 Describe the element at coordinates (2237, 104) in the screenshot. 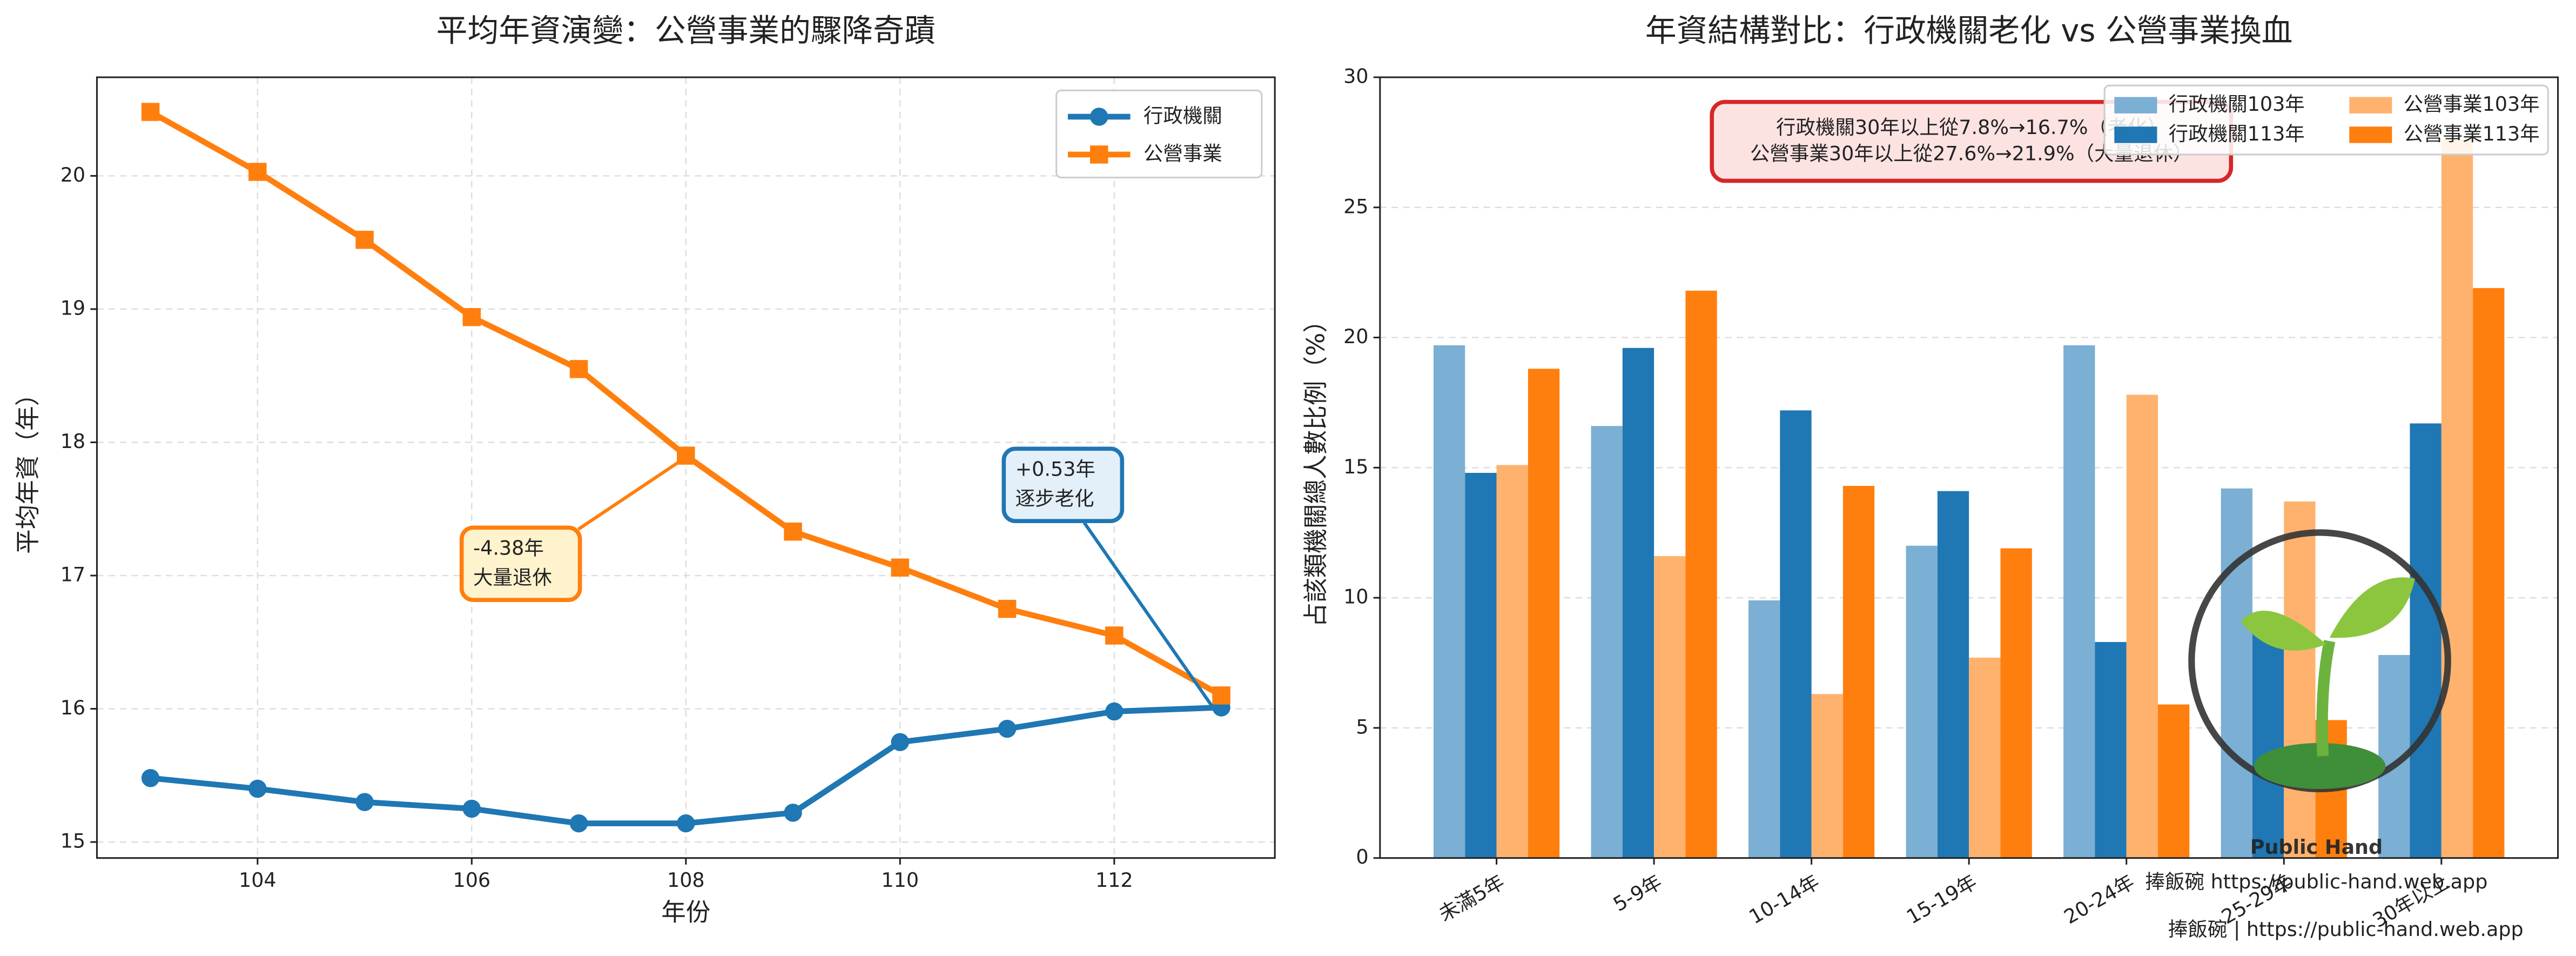

I see `legend-label: 行政機關103年` at that location.